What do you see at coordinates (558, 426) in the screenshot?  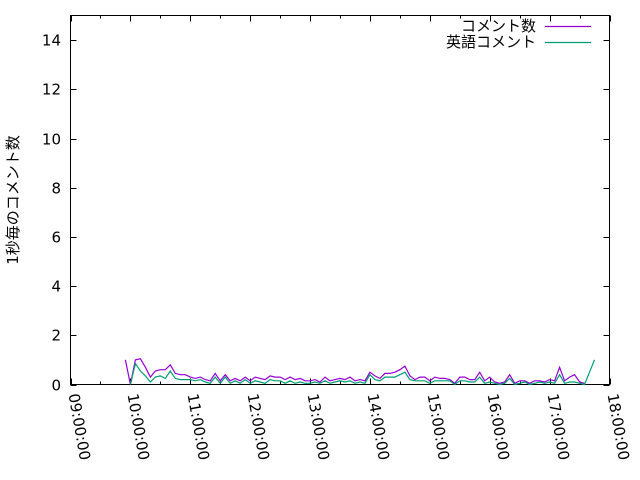 I see `x-tick-label: 17:00:00` at bounding box center [558, 426].